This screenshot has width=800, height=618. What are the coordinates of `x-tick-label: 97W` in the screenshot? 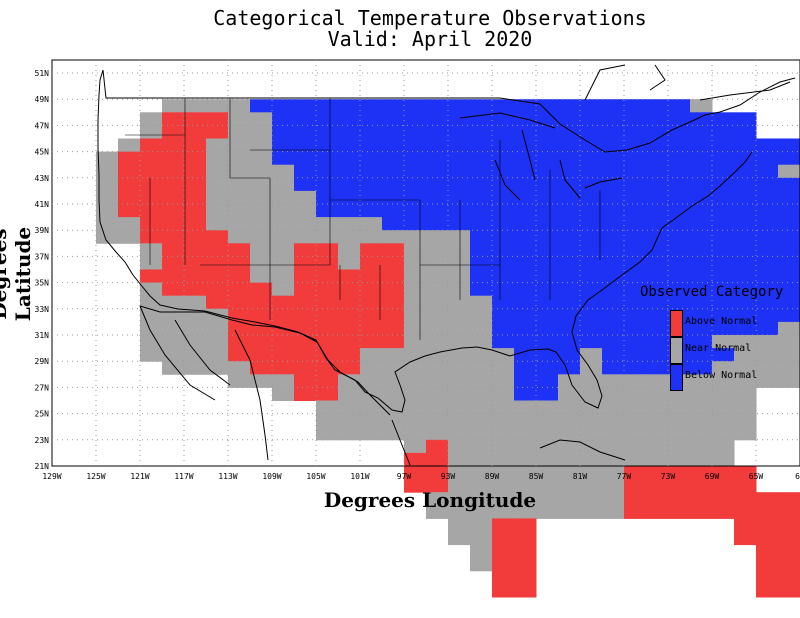 It's located at (404, 476).